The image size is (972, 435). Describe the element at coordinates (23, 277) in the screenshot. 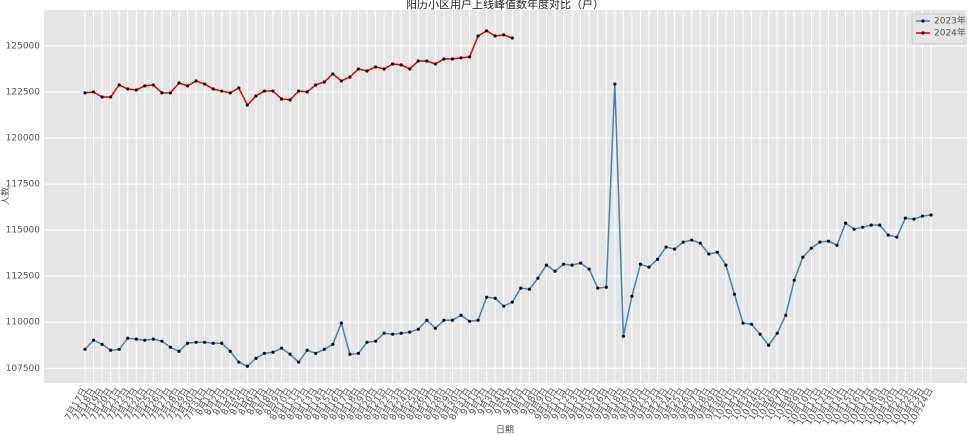

I see `y-tick-label: 112500` at that location.